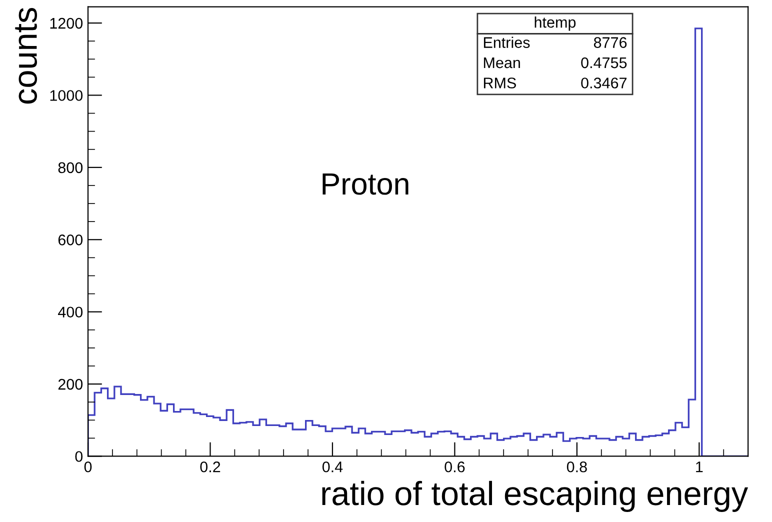 This screenshot has height=522, width=772. Describe the element at coordinates (79, 456) in the screenshot. I see `y-tick-label: 0` at that location.